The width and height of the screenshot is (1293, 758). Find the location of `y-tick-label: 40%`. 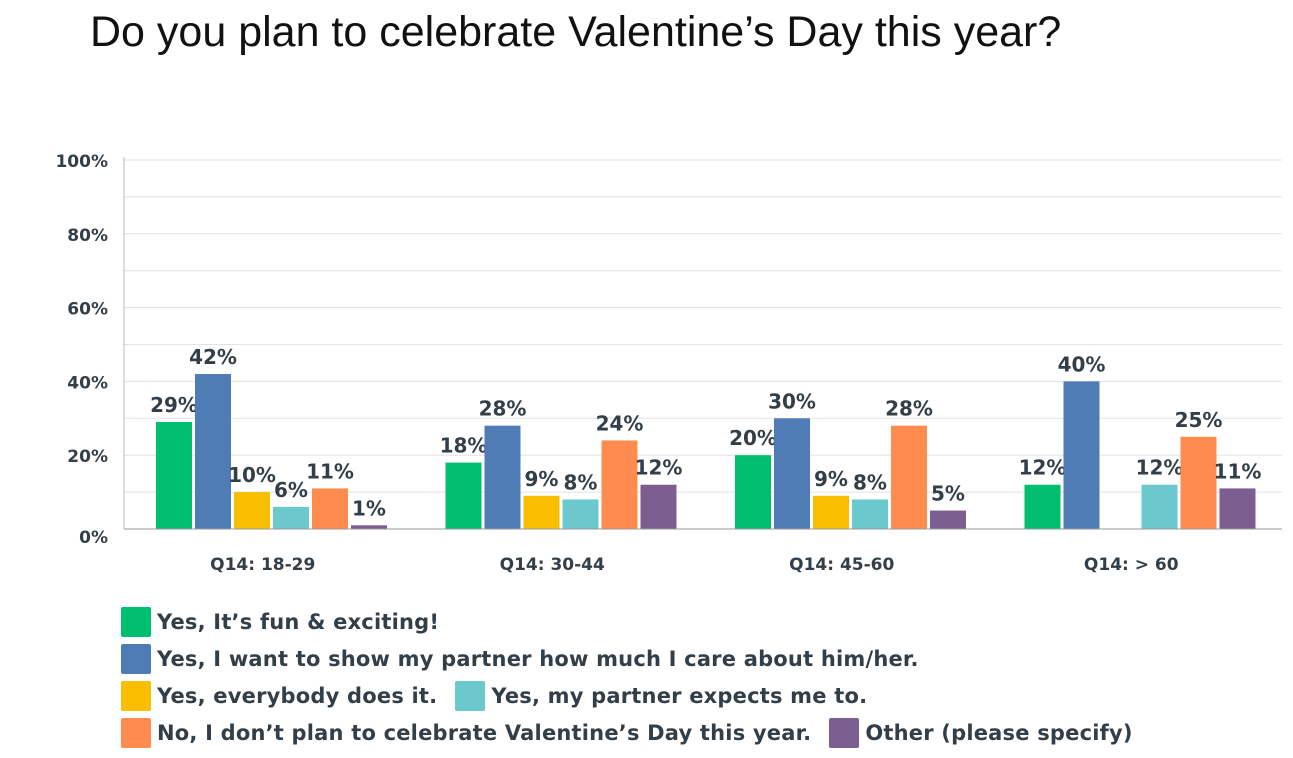

y-tick-label: 40% is located at coordinates (87, 383).